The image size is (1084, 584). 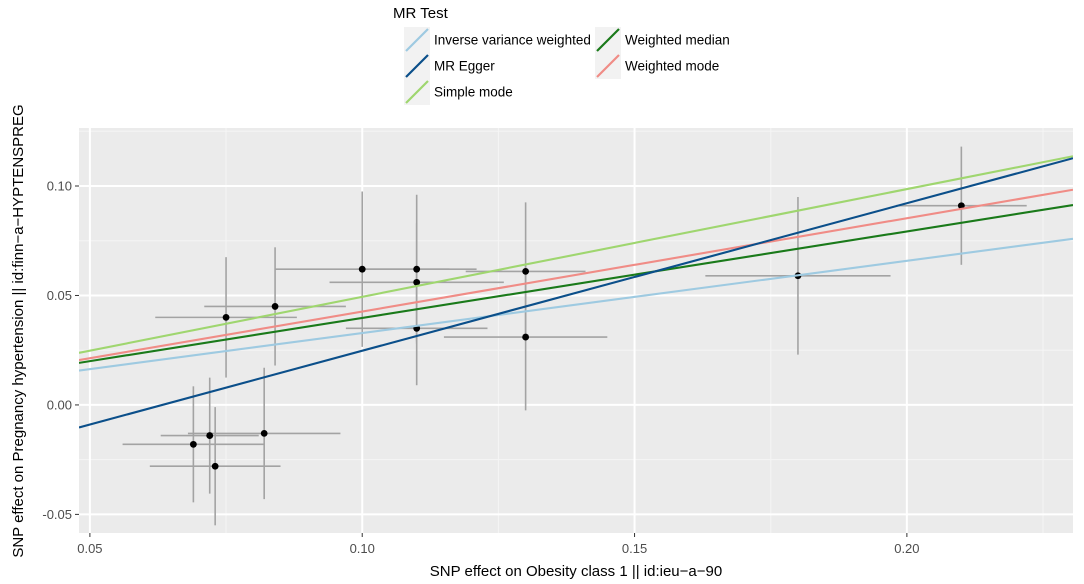 I want to click on y-tick-label: 0.10, so click(x=59, y=186).